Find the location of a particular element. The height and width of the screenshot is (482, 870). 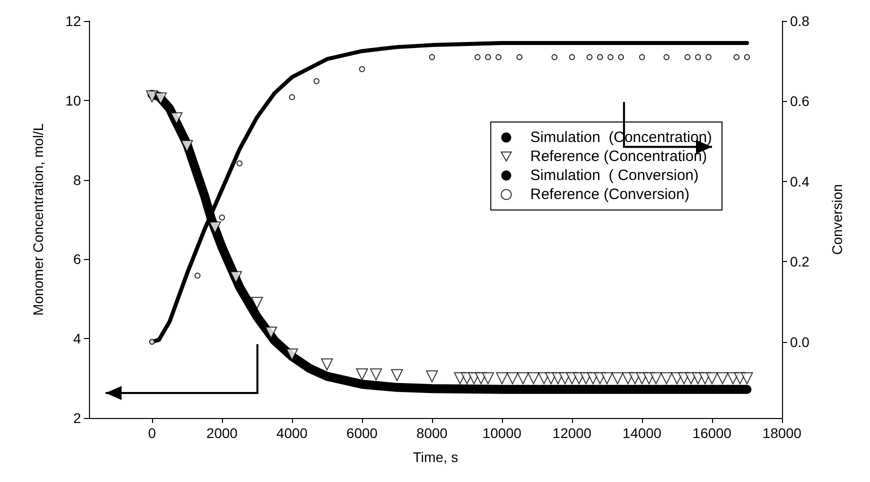

y2-tick-label: 0.8 is located at coordinates (800, 21).